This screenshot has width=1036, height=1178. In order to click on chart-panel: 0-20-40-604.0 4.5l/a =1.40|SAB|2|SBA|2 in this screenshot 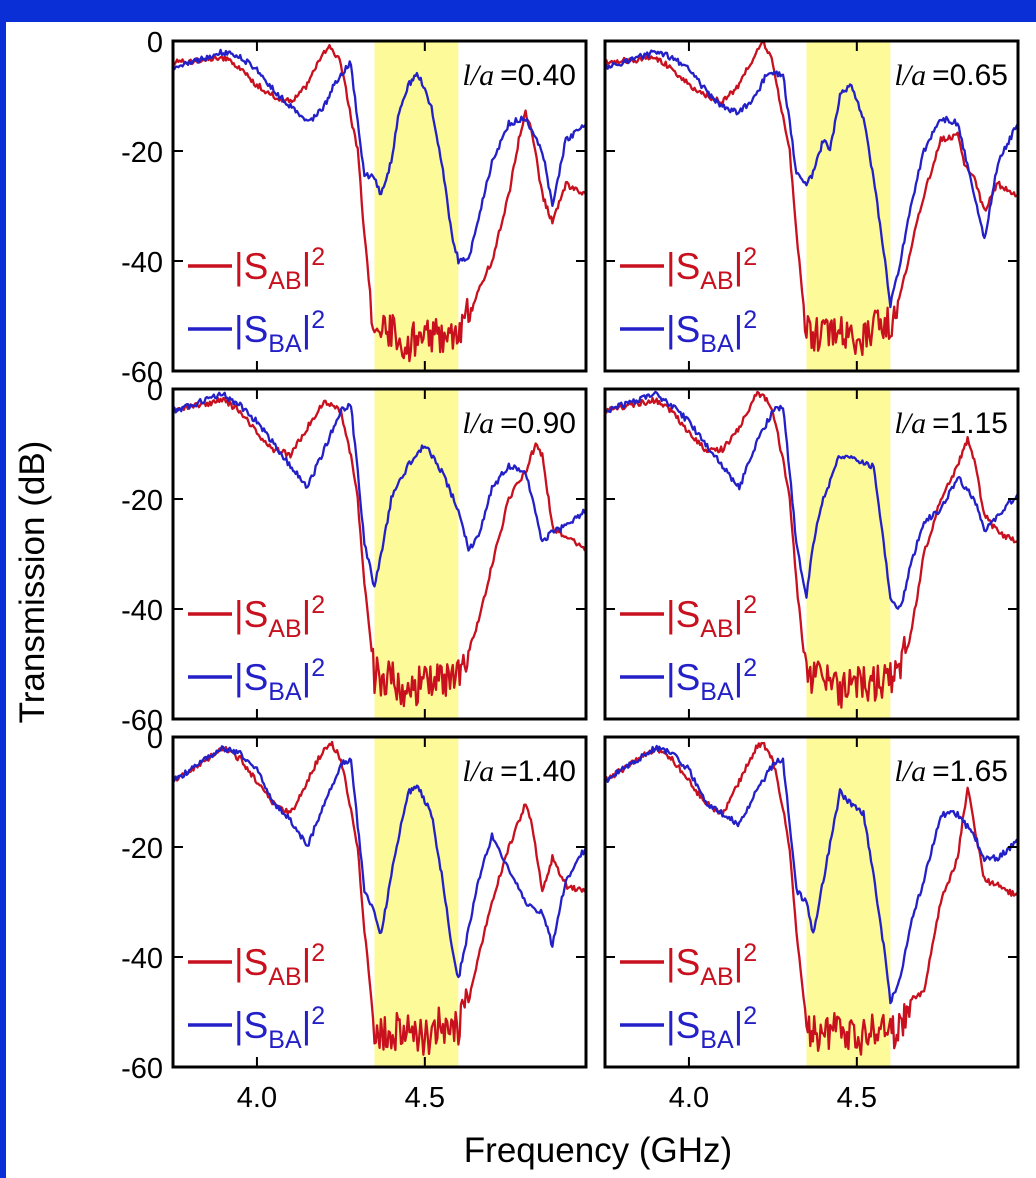, I will do `click(354, 918)`.